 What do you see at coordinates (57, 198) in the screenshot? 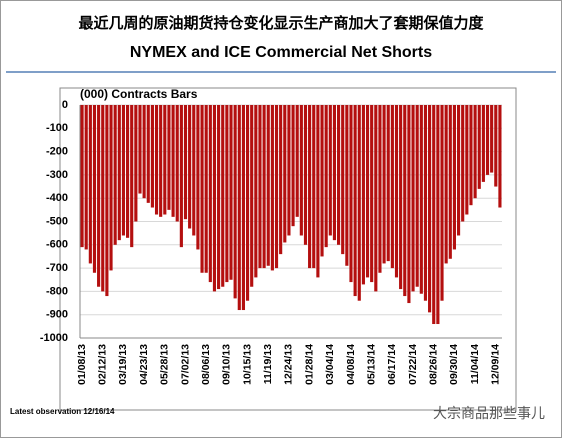
I see `y-tick-label: -400` at bounding box center [57, 198].